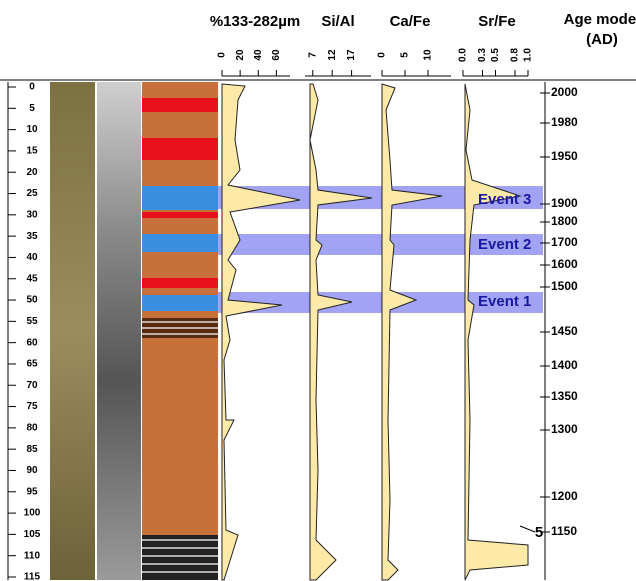  What do you see at coordinates (32, 151) in the screenshot?
I see `depth-label: 15` at bounding box center [32, 151].